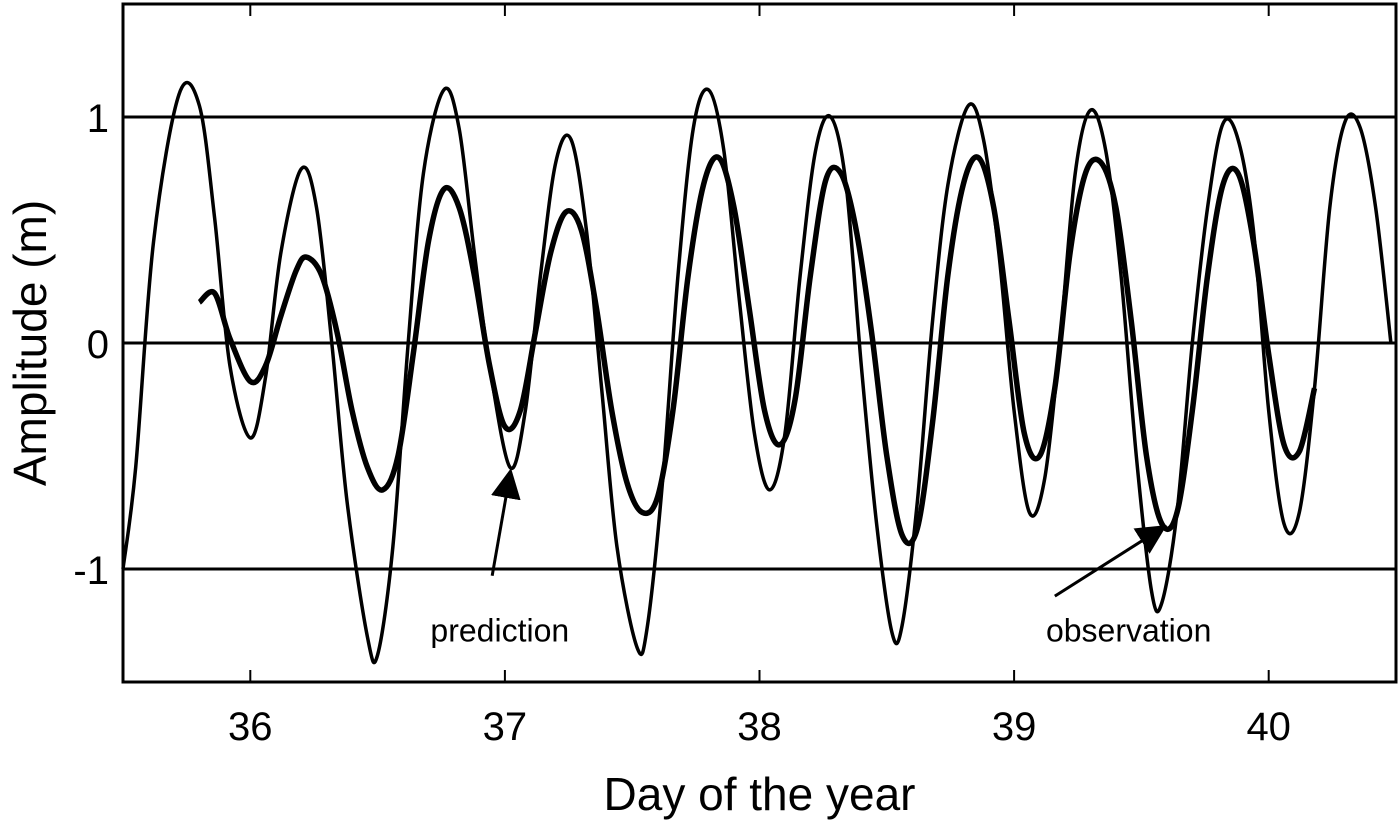 This screenshot has height=826, width=1400. Describe the element at coordinates (1268, 727) in the screenshot. I see `x-tick-label: 40` at that location.